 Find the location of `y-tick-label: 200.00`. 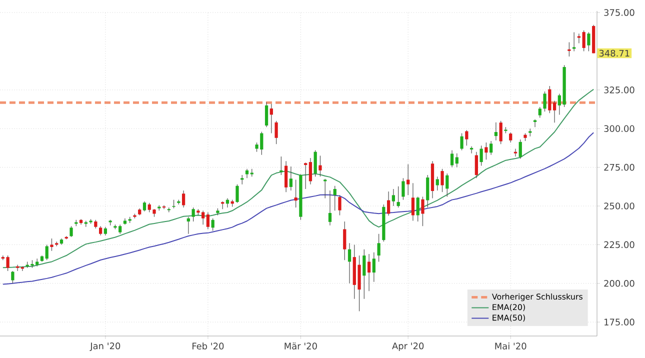

y-tick-label: 200.00 is located at coordinates (619, 283).